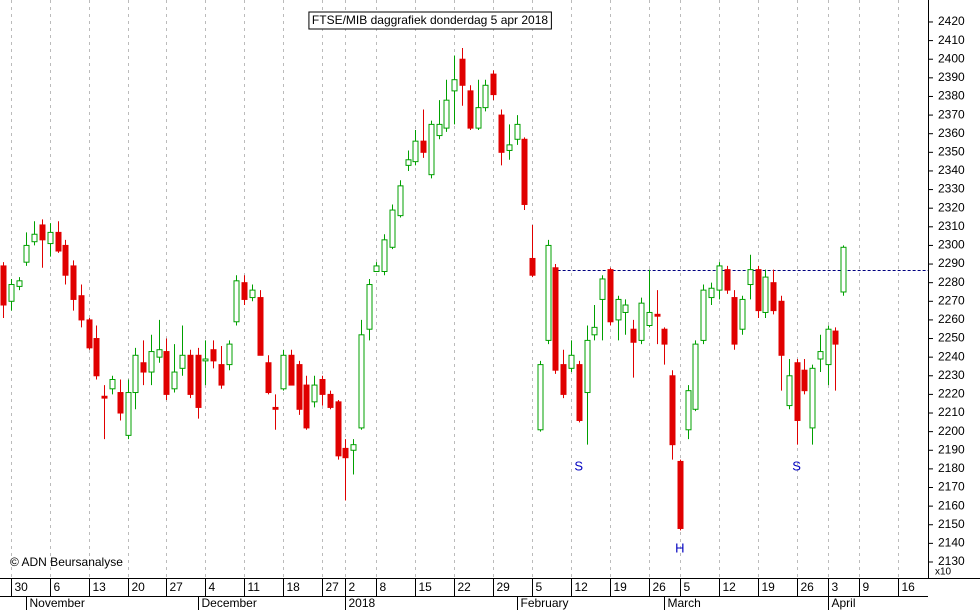 The width and height of the screenshot is (980, 610). I want to click on x-tick-label: 22, so click(465, 587).